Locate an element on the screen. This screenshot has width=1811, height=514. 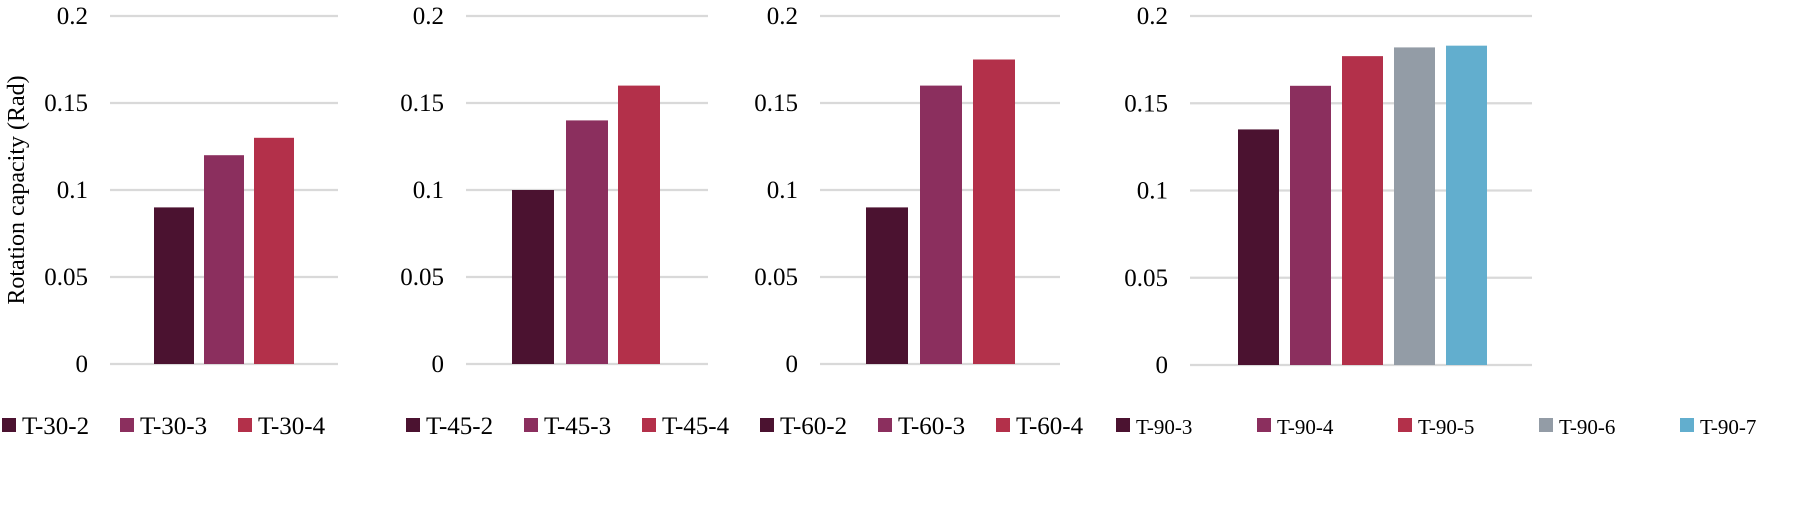
legend-label: T-30-3 is located at coordinates (173, 426).